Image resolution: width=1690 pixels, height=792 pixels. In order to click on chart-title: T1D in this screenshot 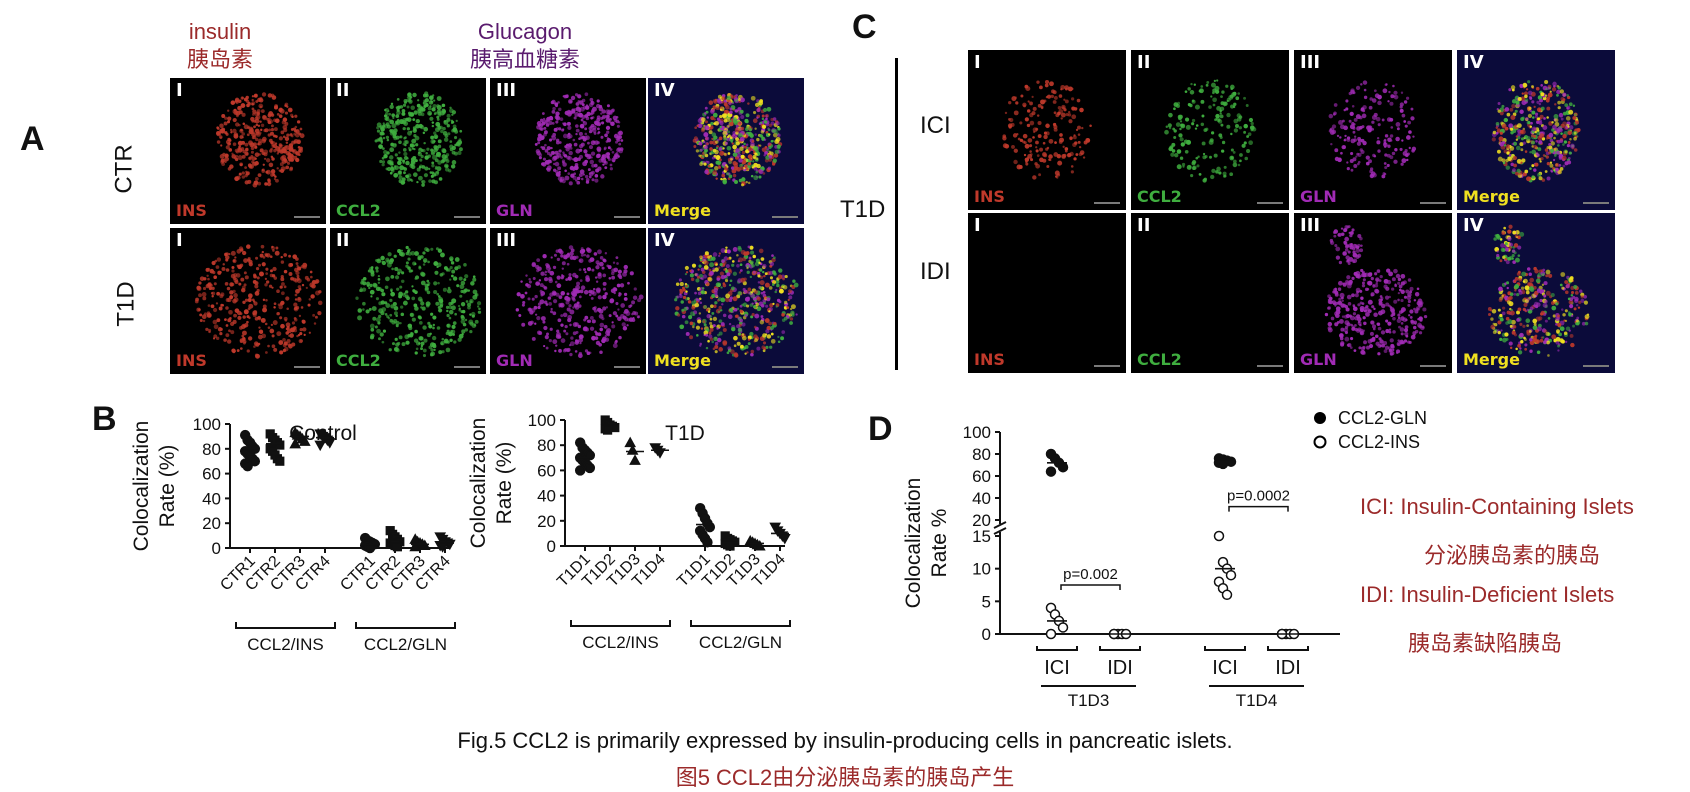, I will do `click(685, 433)`.